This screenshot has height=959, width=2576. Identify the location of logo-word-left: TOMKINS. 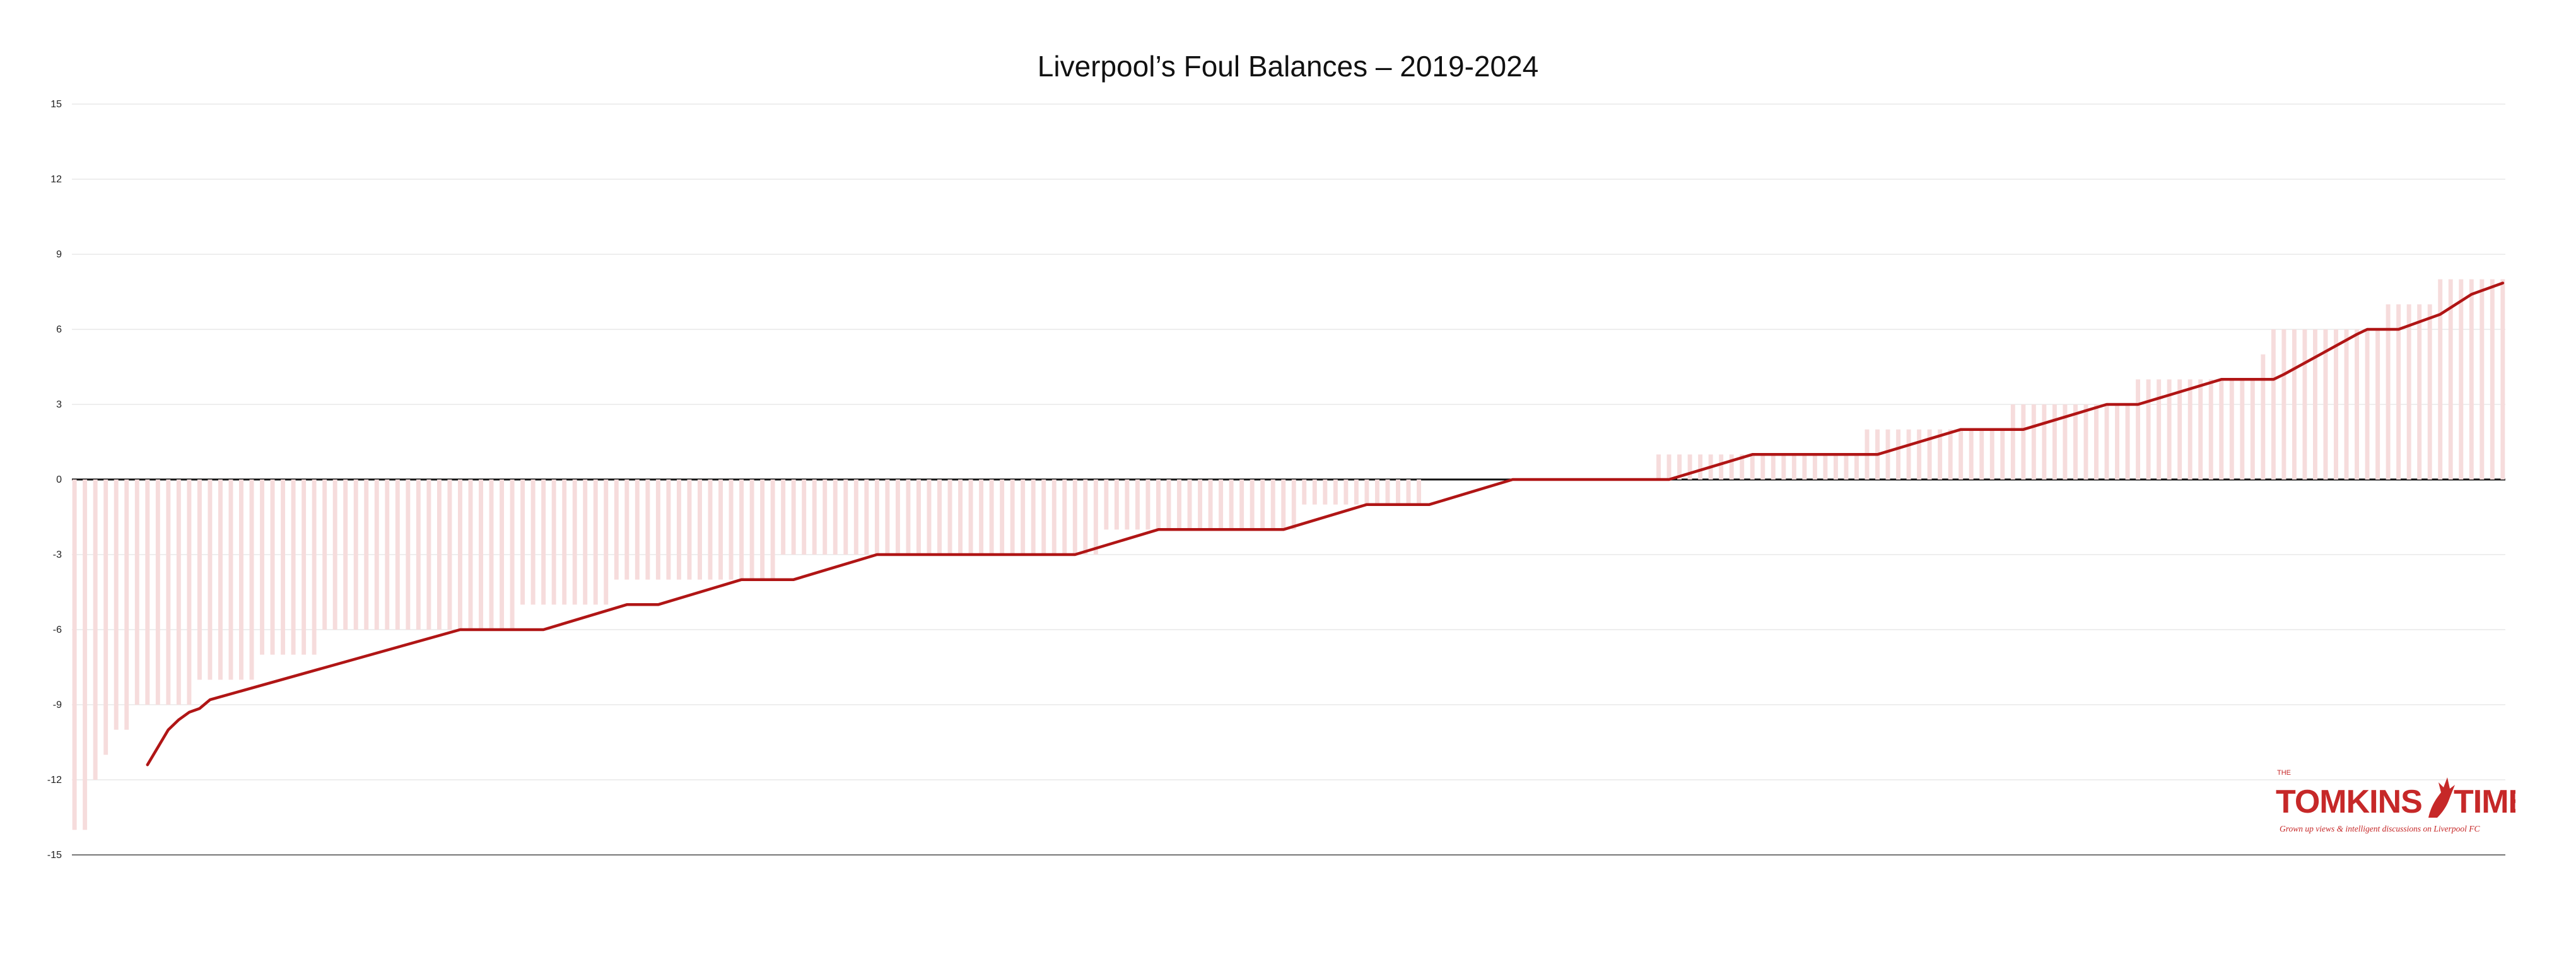
(2349, 802).